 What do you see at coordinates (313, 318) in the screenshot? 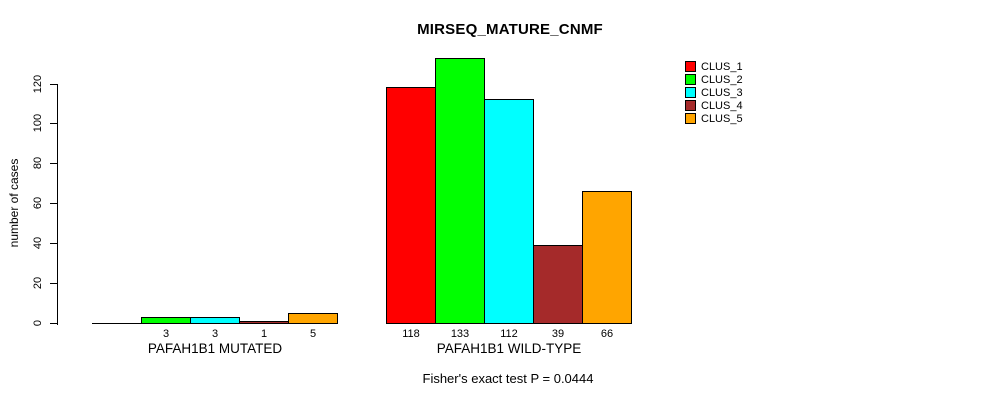
I see `bar-clus_5-group1` at bounding box center [313, 318].